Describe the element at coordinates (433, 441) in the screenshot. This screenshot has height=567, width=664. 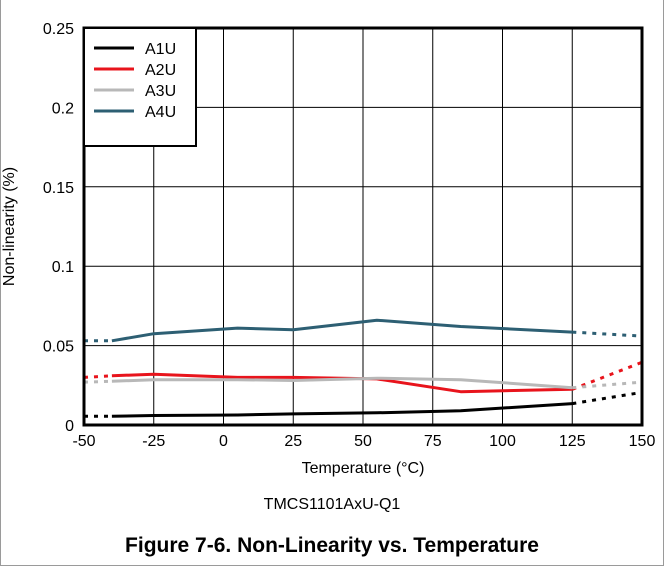
I see `x-tick-label: 75` at that location.